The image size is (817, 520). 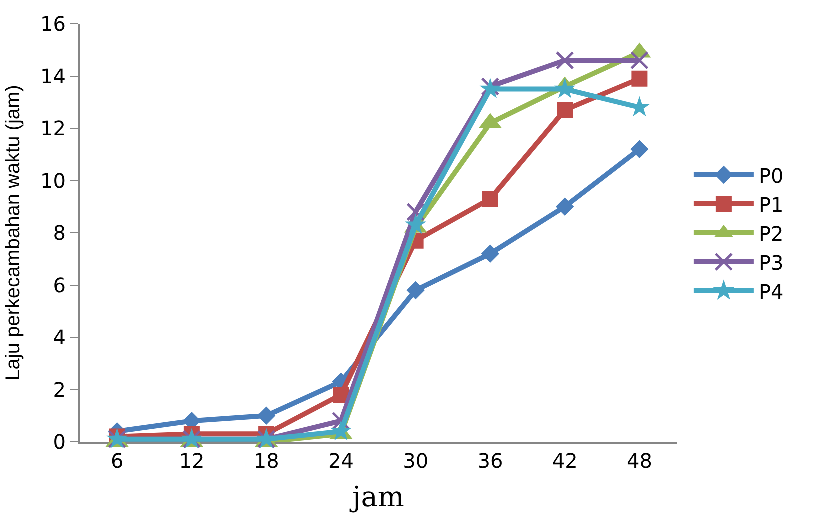 What do you see at coordinates (491, 461) in the screenshot?
I see `x-tick-label: 36` at bounding box center [491, 461].